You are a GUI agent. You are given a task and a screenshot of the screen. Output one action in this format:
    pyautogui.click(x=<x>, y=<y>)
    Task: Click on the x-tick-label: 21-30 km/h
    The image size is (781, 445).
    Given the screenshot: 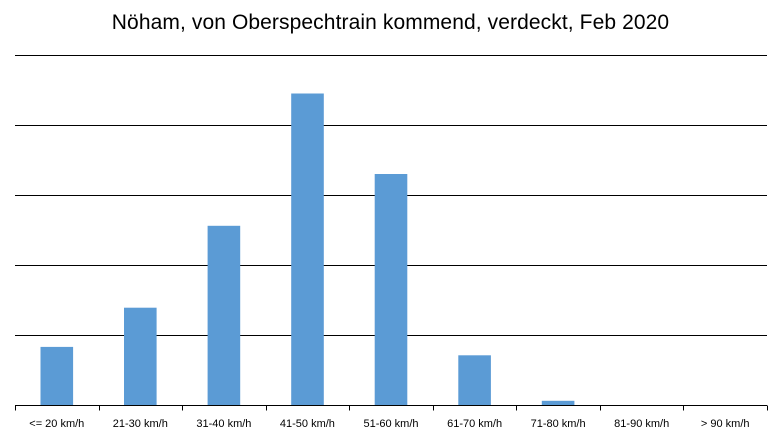 What is the action you would take?
    pyautogui.click(x=140, y=424)
    